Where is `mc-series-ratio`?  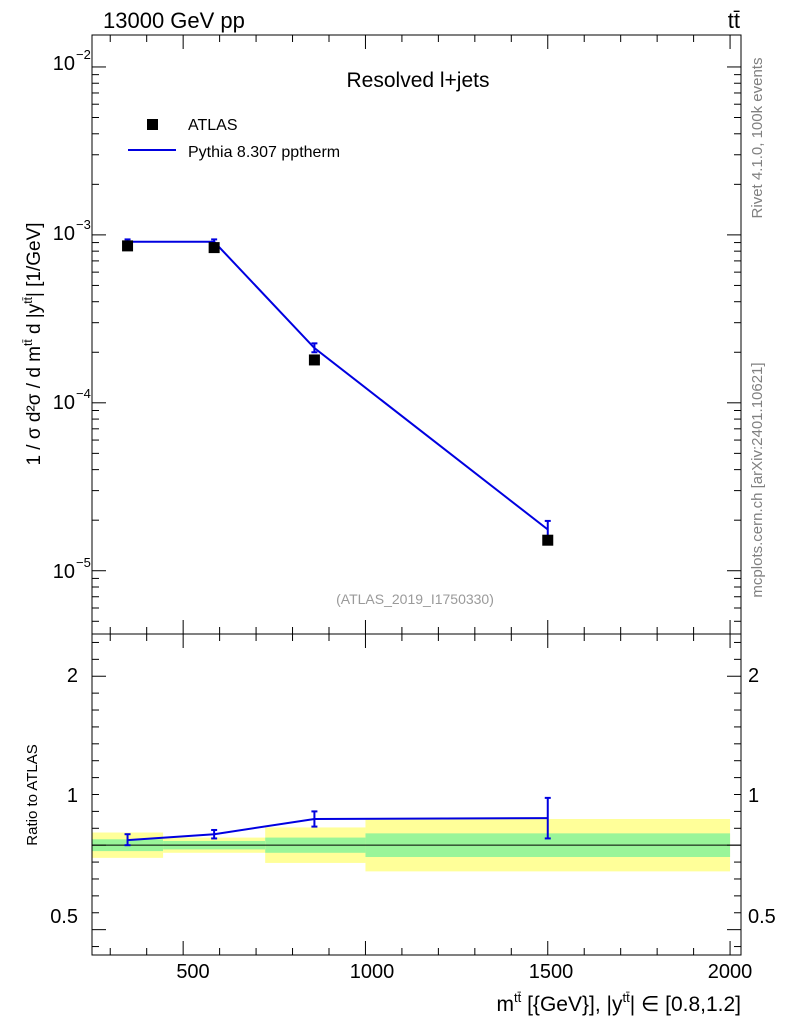 mc-series-ratio is located at coordinates (337, 821).